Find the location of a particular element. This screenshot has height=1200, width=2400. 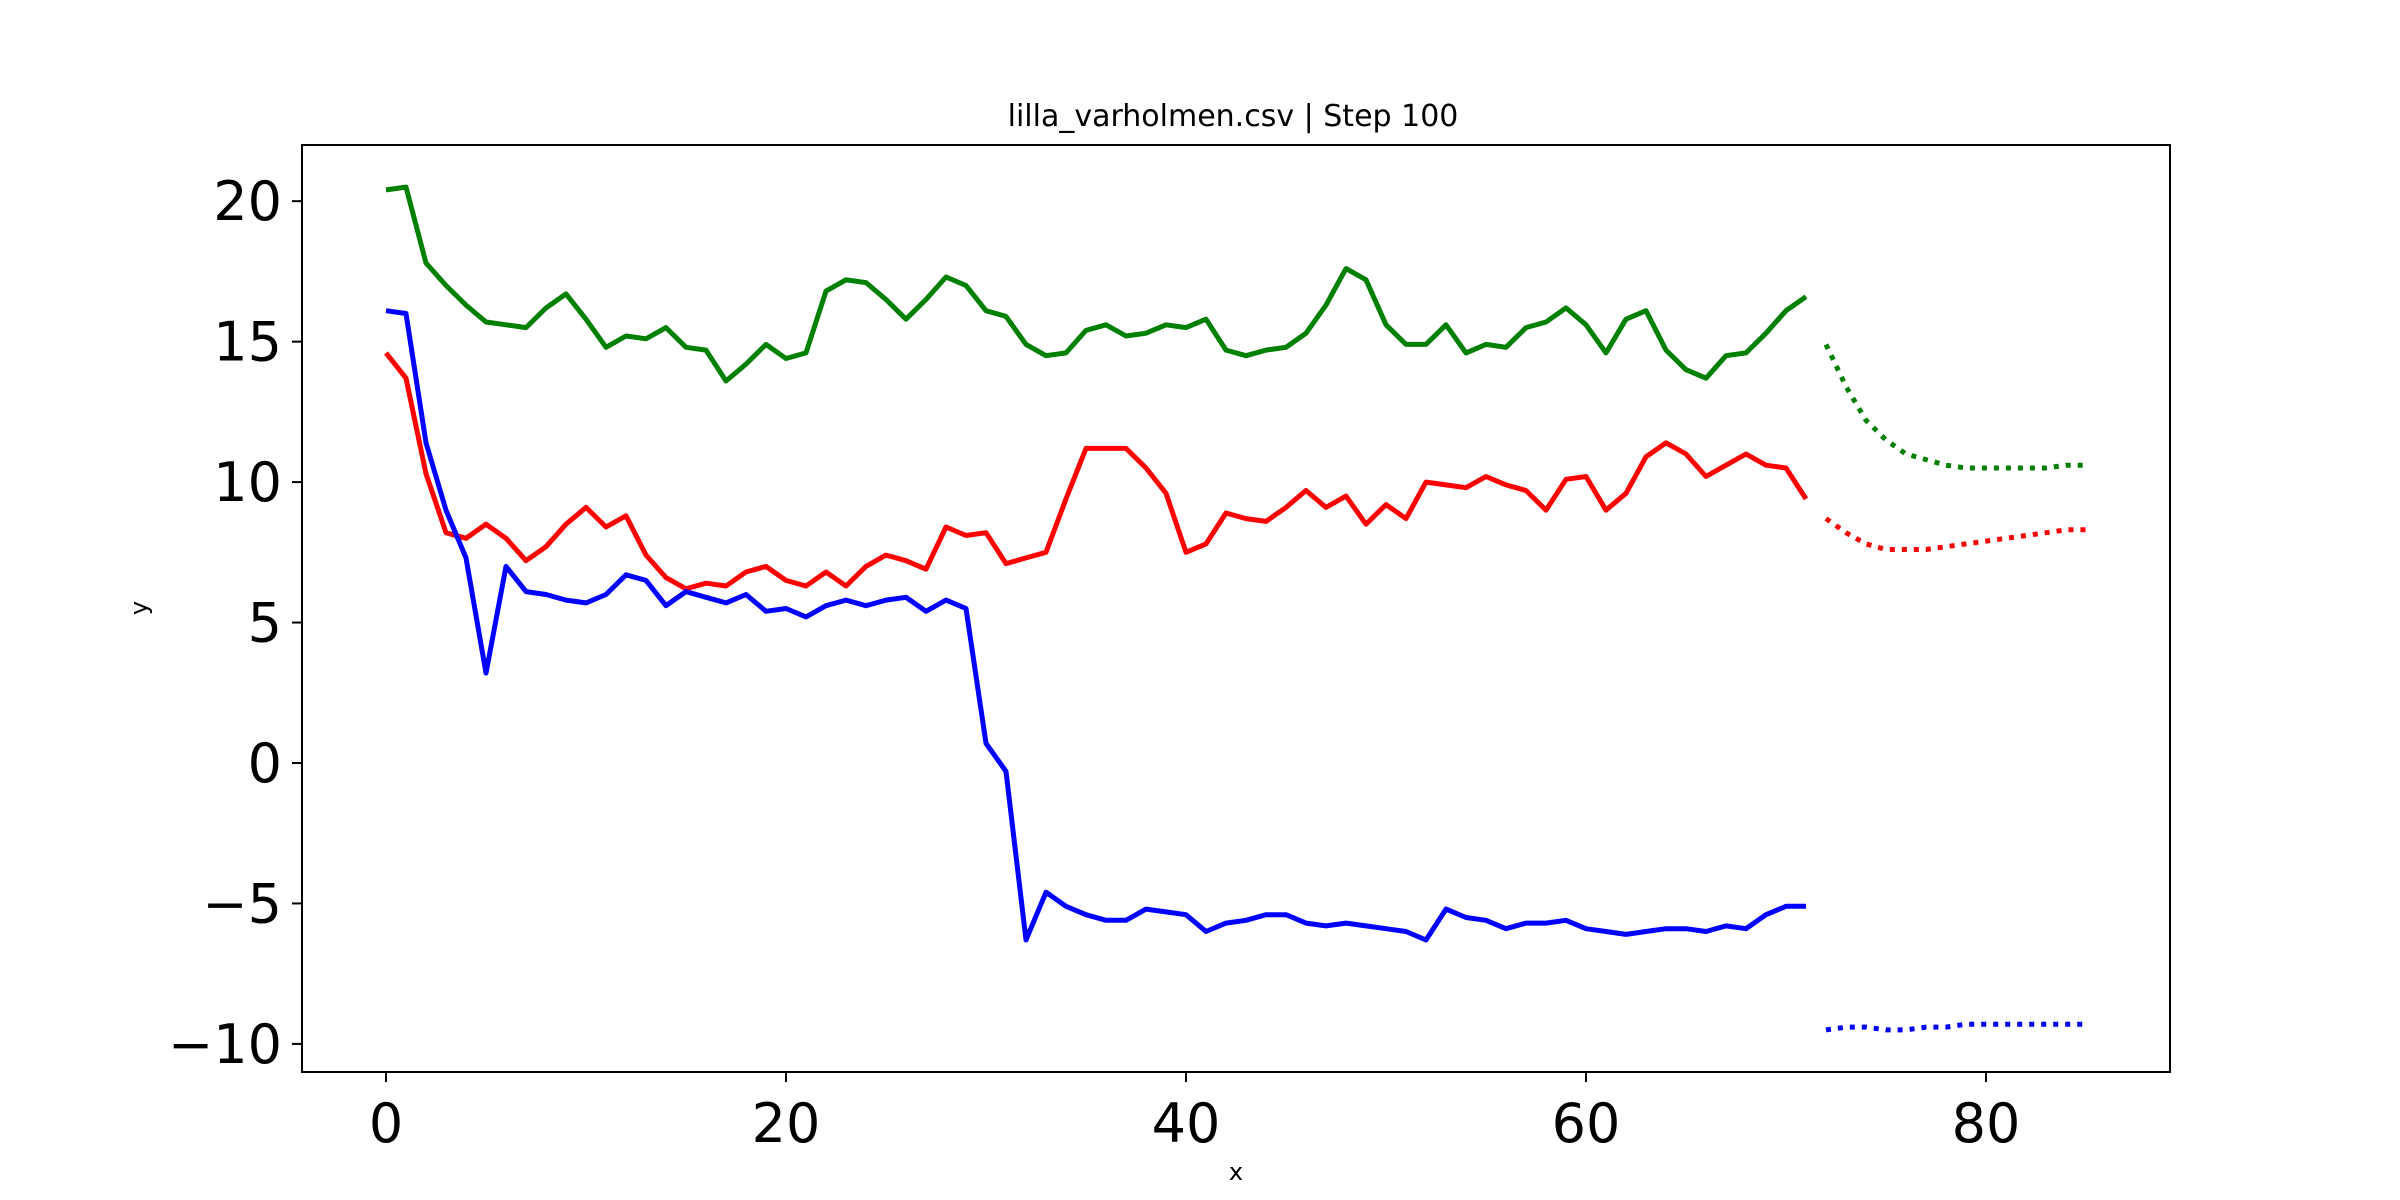

x-tick-label: 0 is located at coordinates (386, 1123).